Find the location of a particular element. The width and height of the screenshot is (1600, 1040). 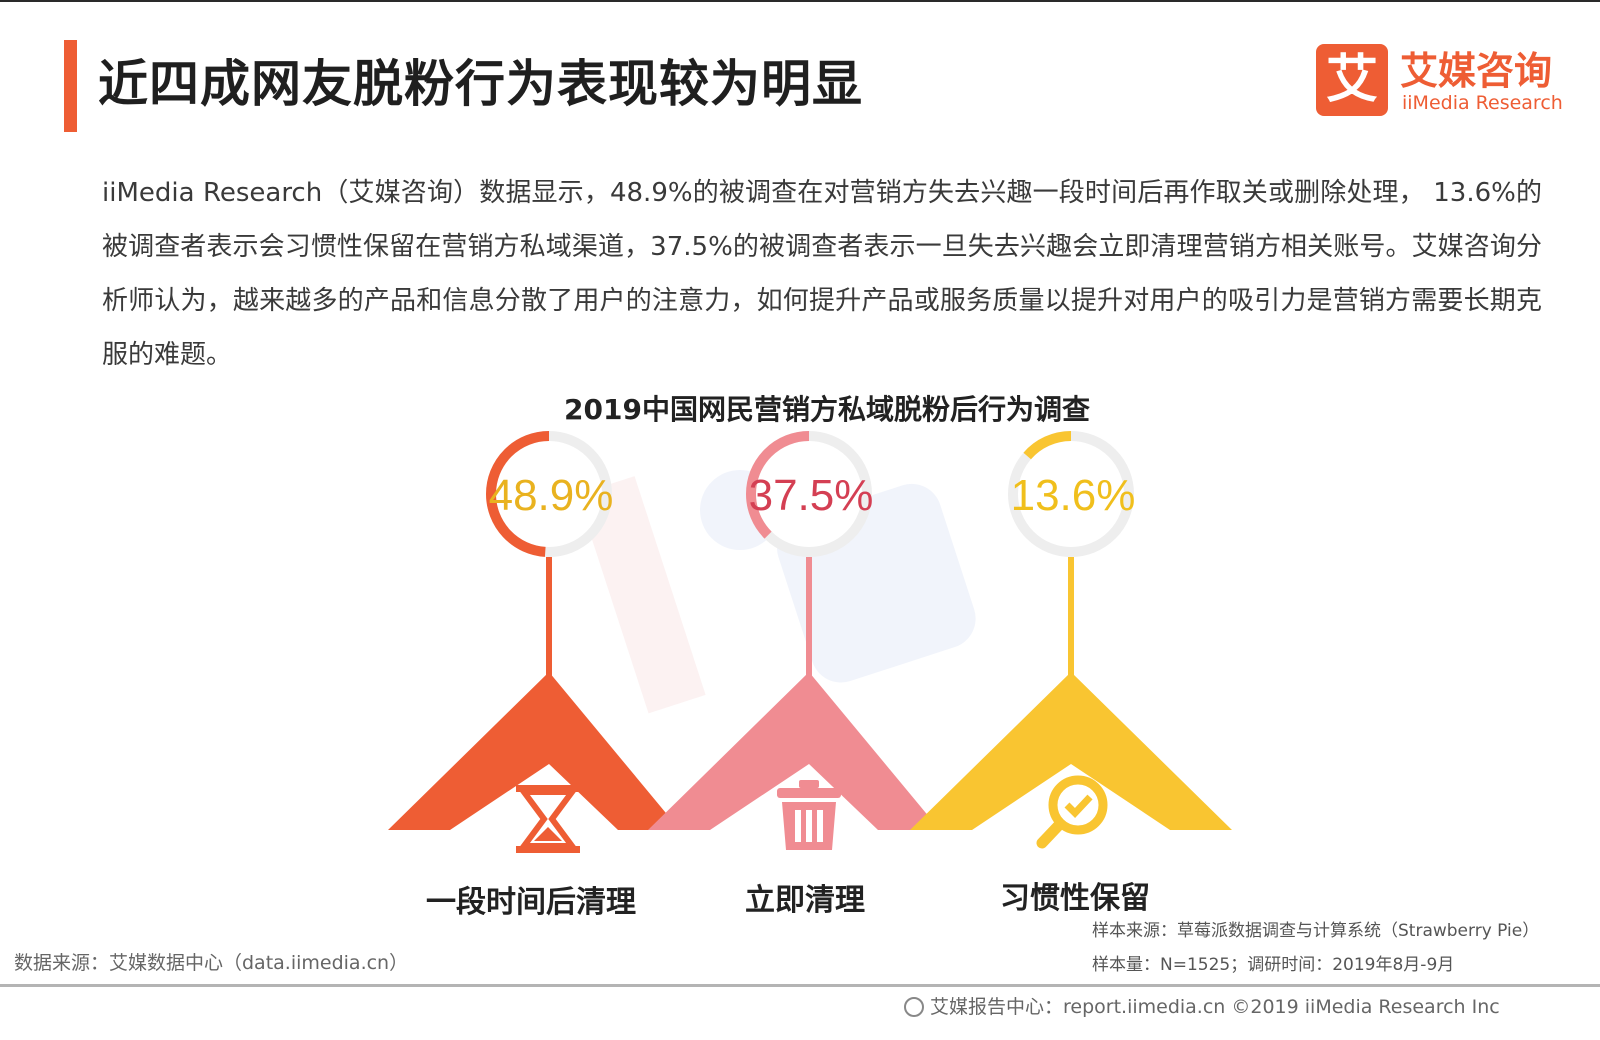

globe-icon is located at coordinates (914, 1007).